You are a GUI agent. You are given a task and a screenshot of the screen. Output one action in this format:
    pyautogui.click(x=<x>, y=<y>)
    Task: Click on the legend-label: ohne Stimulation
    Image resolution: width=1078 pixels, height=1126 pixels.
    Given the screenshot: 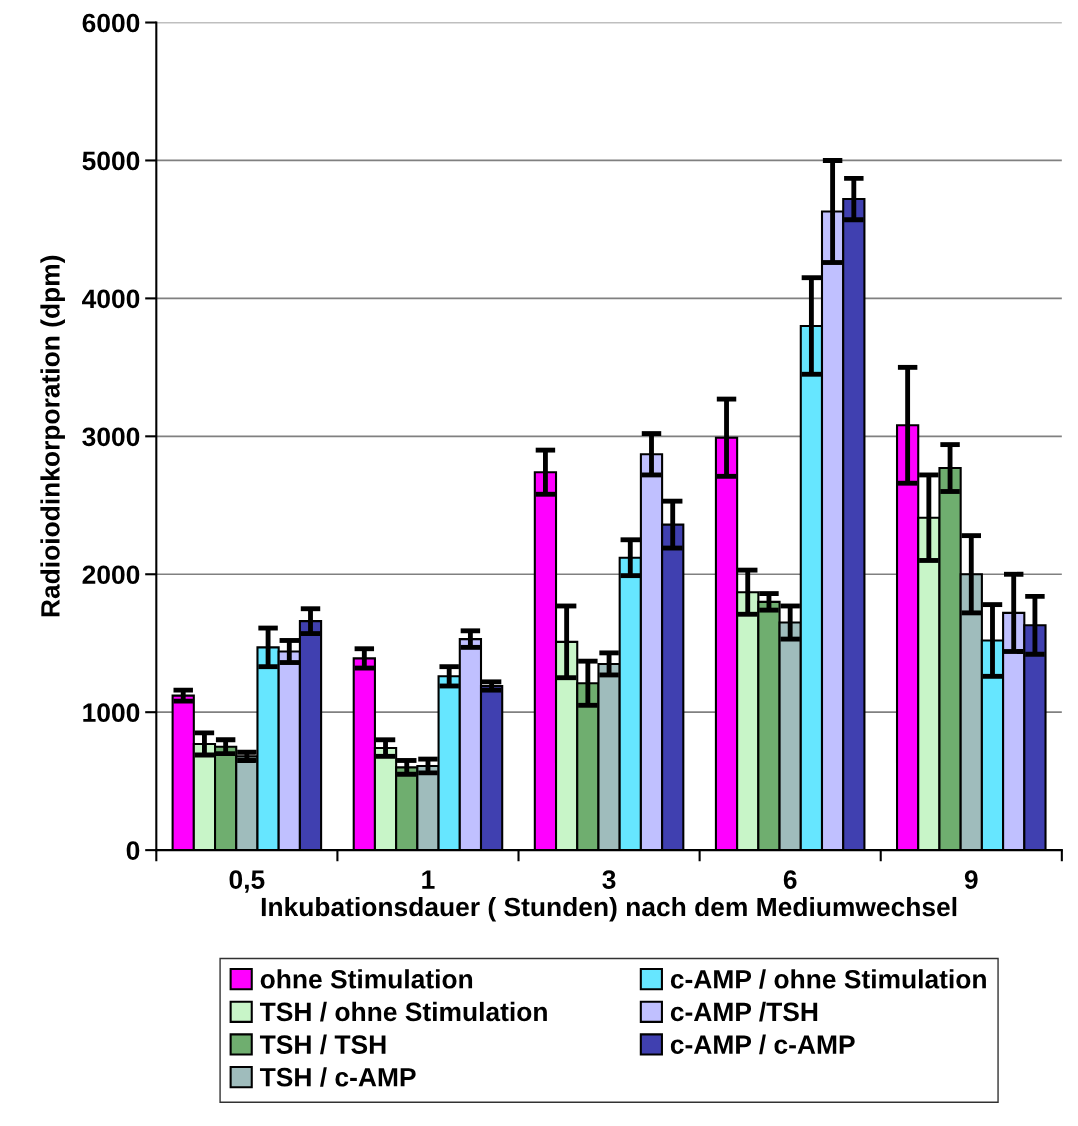 What is the action you would take?
    pyautogui.click(x=366, y=979)
    